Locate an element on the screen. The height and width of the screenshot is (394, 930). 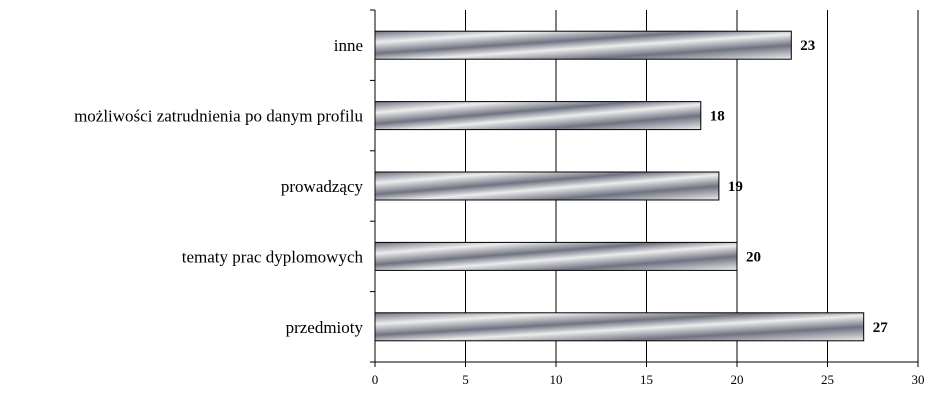
x-tick-label: 0 is located at coordinates (375, 379).